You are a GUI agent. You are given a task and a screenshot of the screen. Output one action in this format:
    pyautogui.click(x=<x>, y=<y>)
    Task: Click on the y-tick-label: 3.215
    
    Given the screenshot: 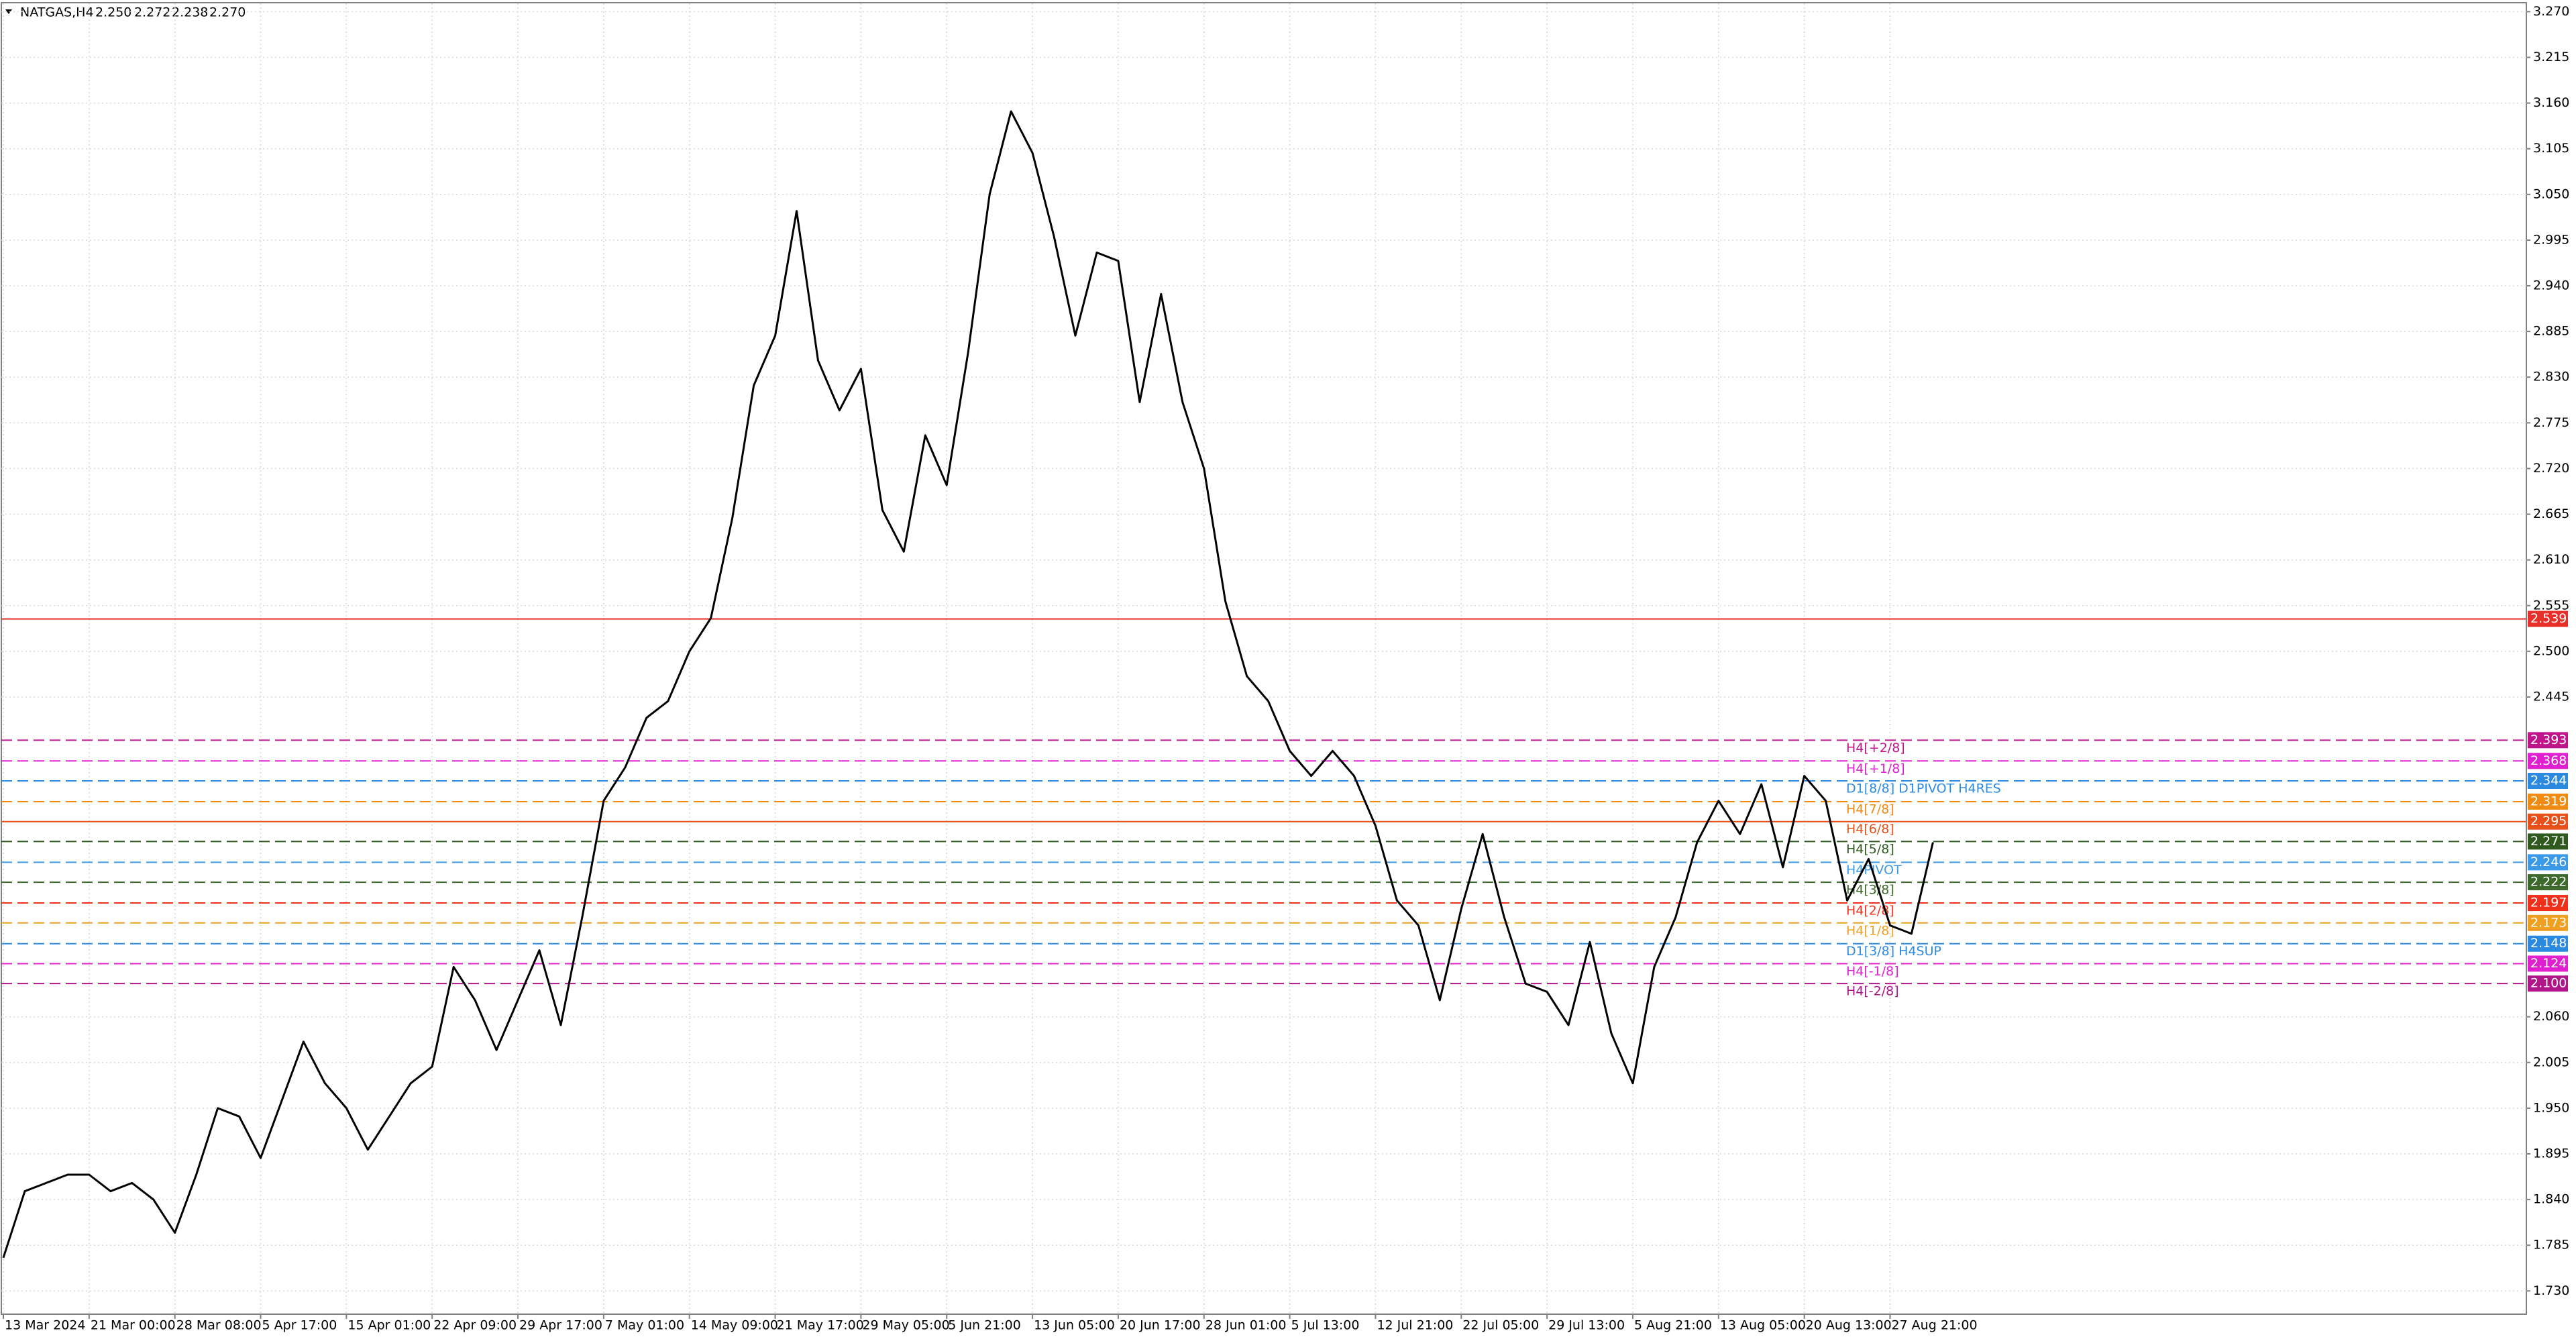 What is the action you would take?
    pyautogui.click(x=2551, y=57)
    